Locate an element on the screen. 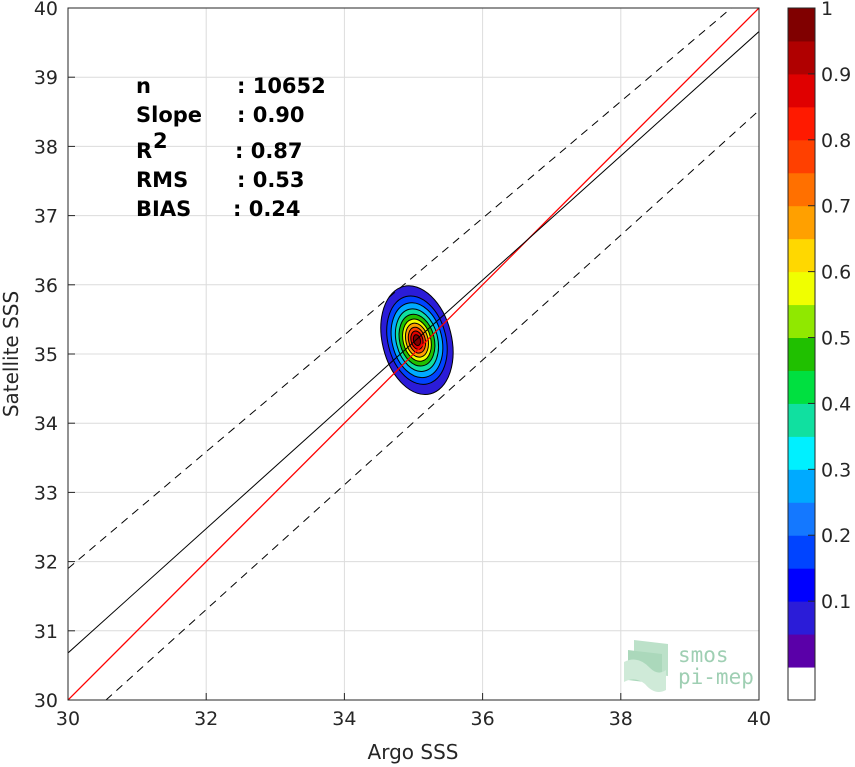  density-contours is located at coordinates (417, 340).